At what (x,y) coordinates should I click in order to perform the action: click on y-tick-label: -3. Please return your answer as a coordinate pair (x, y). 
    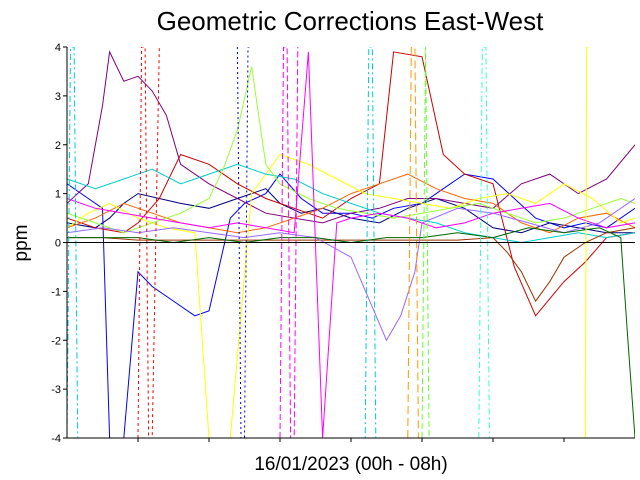
    Looking at the image, I should click on (56, 390).